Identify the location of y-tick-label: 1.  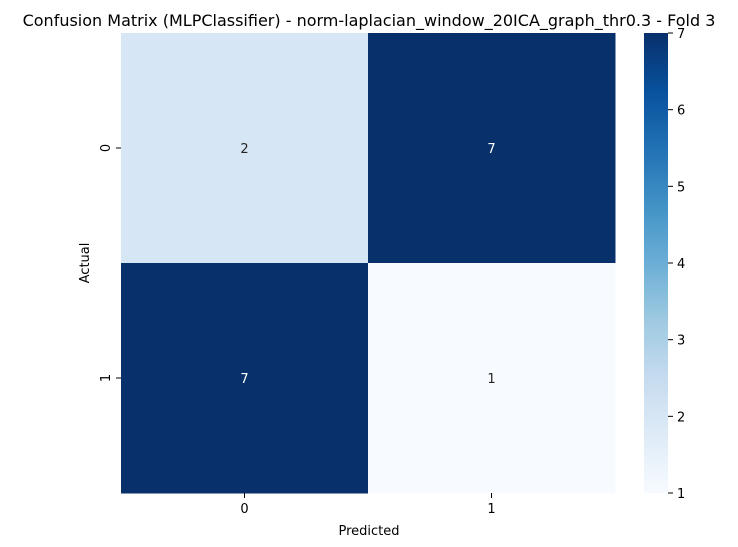
(106, 378).